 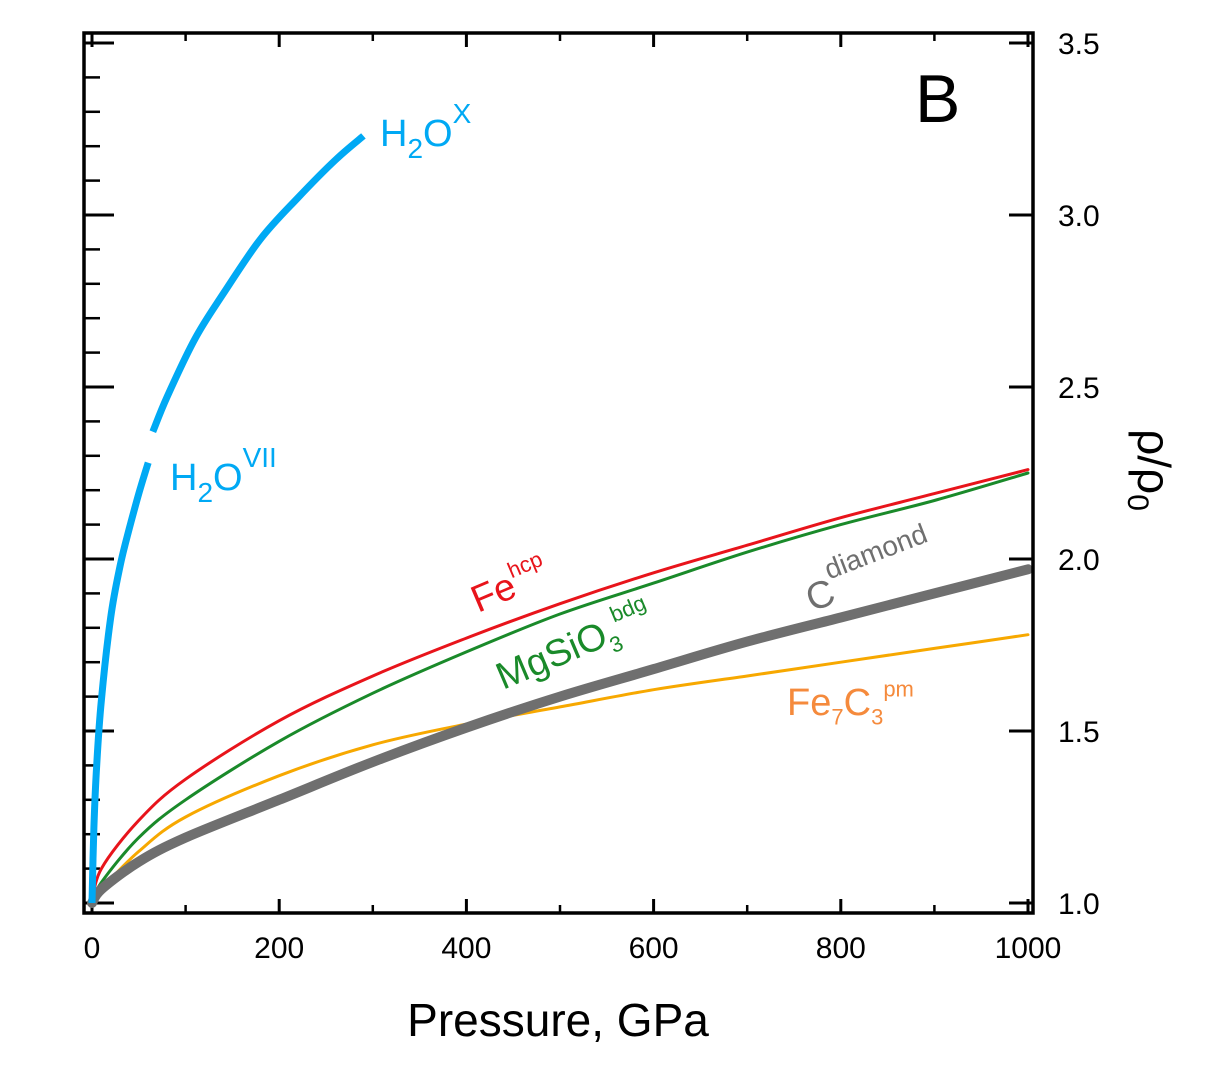 I want to click on y-axis-title-main: ρ/ρ, so click(x=1154, y=461).